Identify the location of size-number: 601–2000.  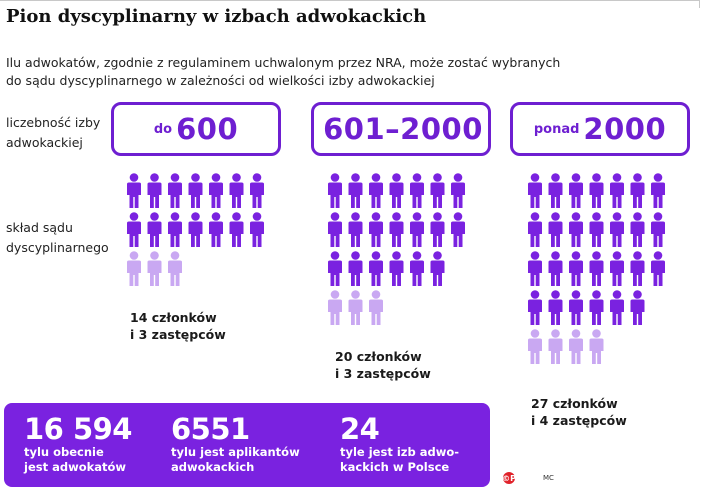
(403, 129).